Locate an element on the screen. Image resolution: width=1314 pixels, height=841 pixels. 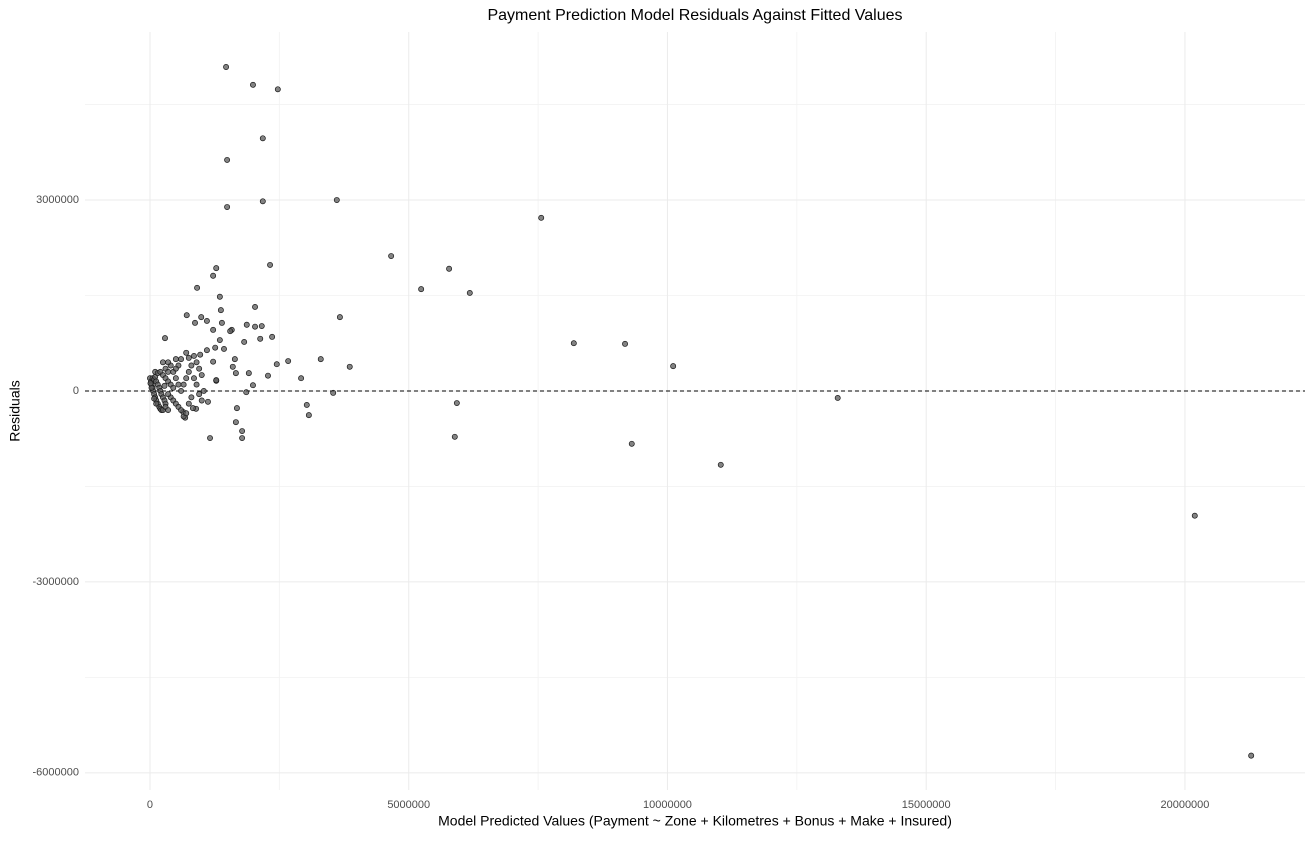
y-axis-label: Residuals is located at coordinates (15, 410).